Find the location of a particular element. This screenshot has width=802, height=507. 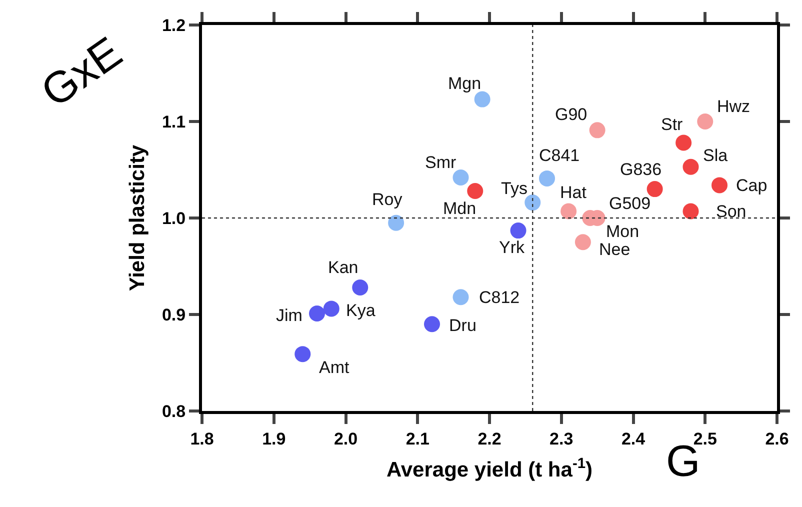

annotation: Tys is located at coordinates (514, 188).